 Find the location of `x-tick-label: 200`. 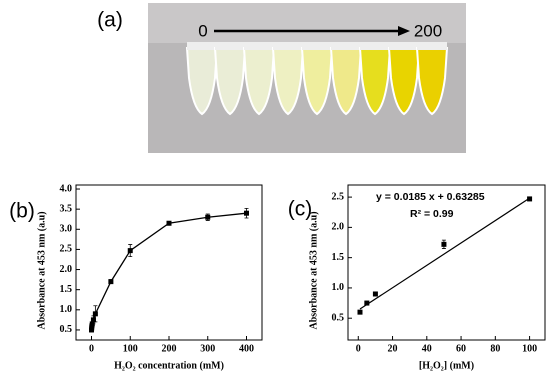

x-tick-label: 200 is located at coordinates (169, 348).